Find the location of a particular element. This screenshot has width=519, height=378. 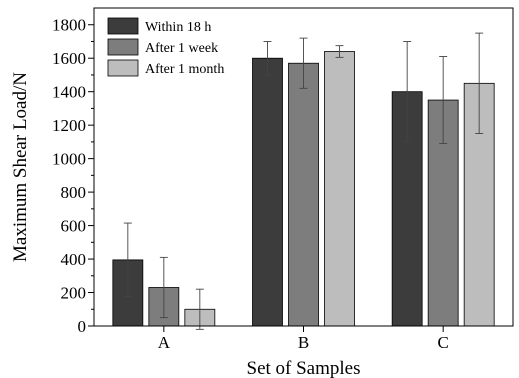

y-tick-label-800: 800 is located at coordinates (74, 192).